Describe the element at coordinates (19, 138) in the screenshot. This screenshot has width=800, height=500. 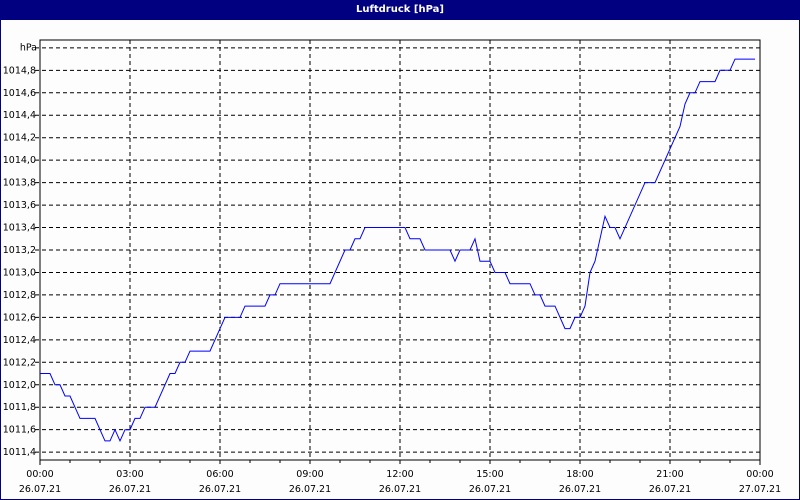
I see `y-tick-label: 1014,2` at that location.